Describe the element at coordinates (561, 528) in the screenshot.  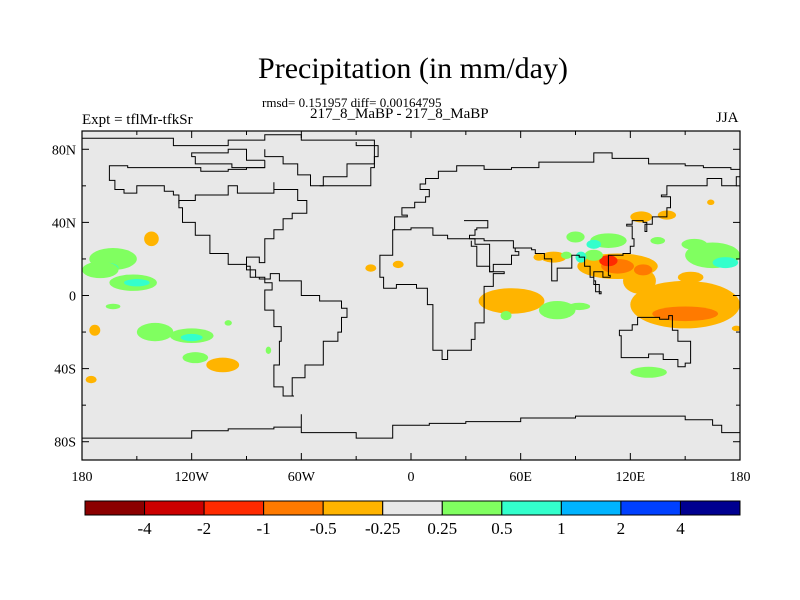
I see `colorbar-label: 1` at that location.